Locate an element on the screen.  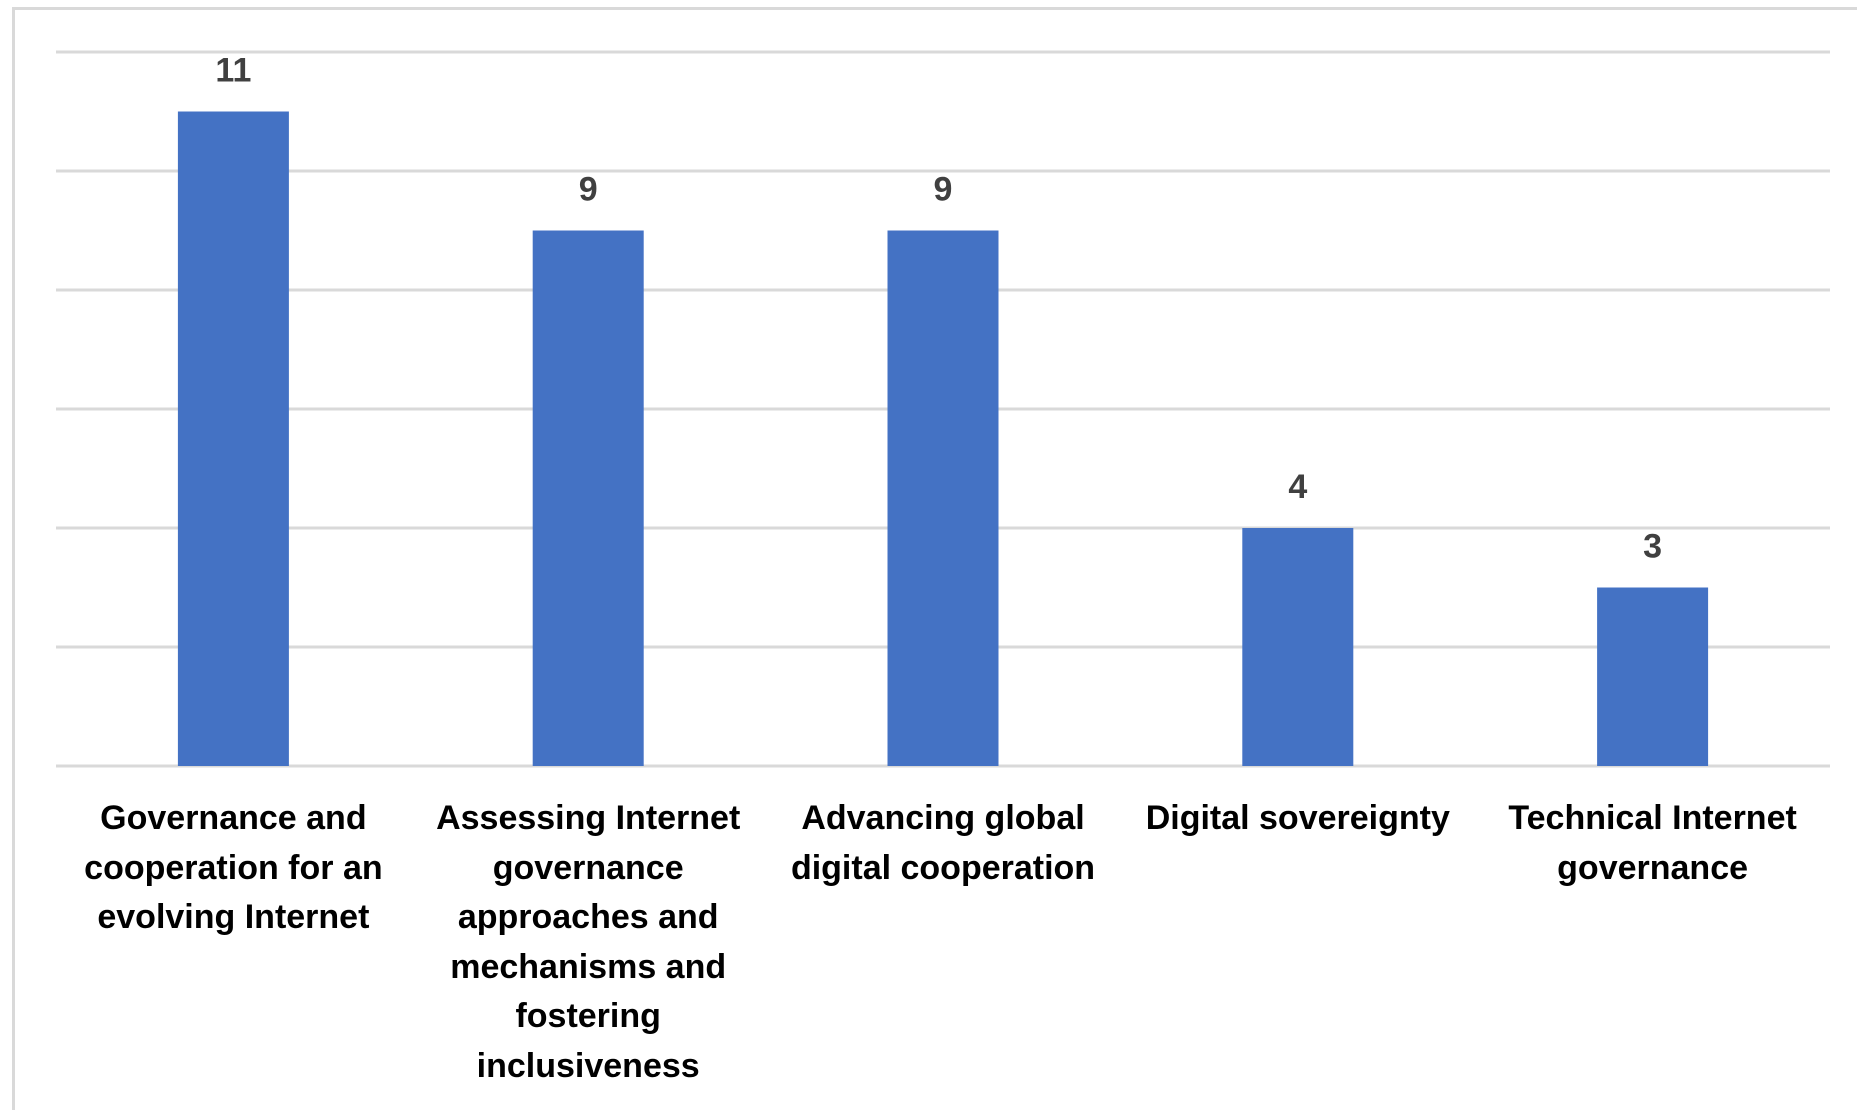
data-label: 3 is located at coordinates (1652, 547).